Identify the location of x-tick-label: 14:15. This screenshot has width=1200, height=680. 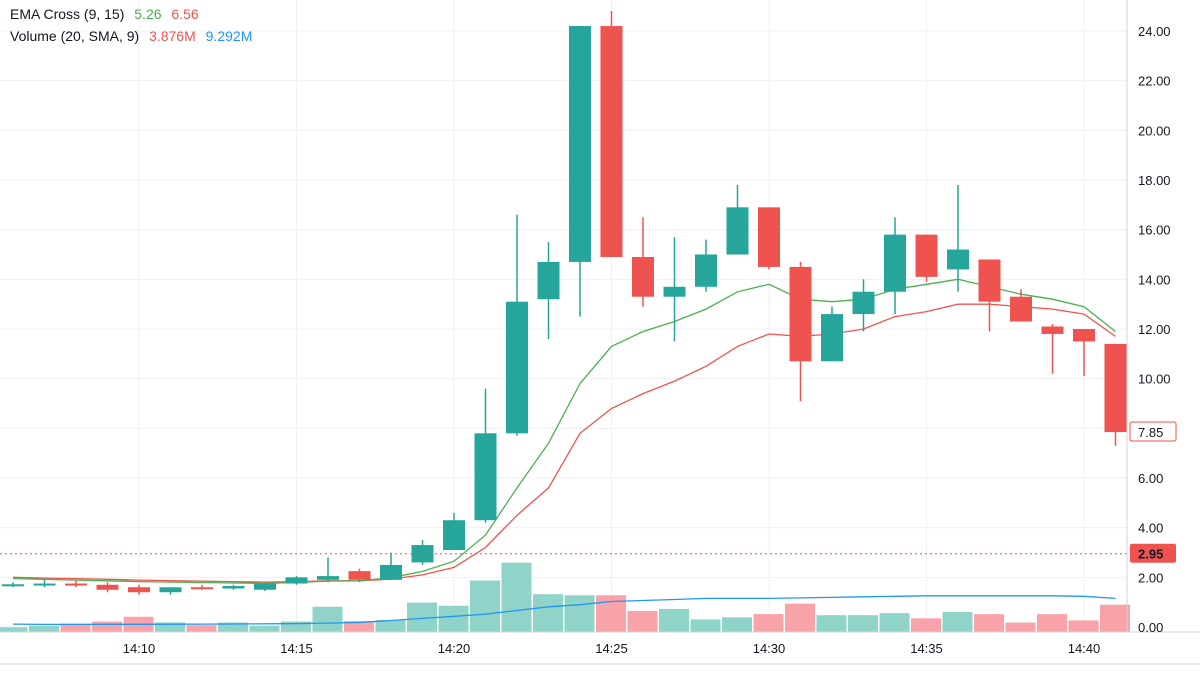
(296, 648).